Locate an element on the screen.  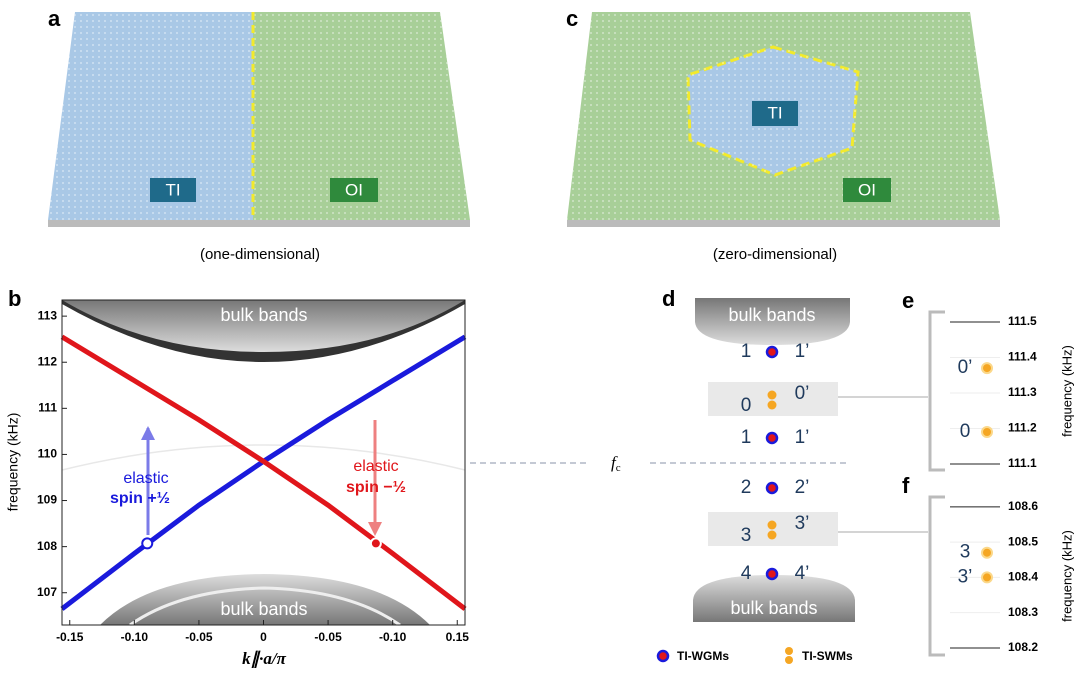
level-label: 3’ is located at coordinates (802, 523).